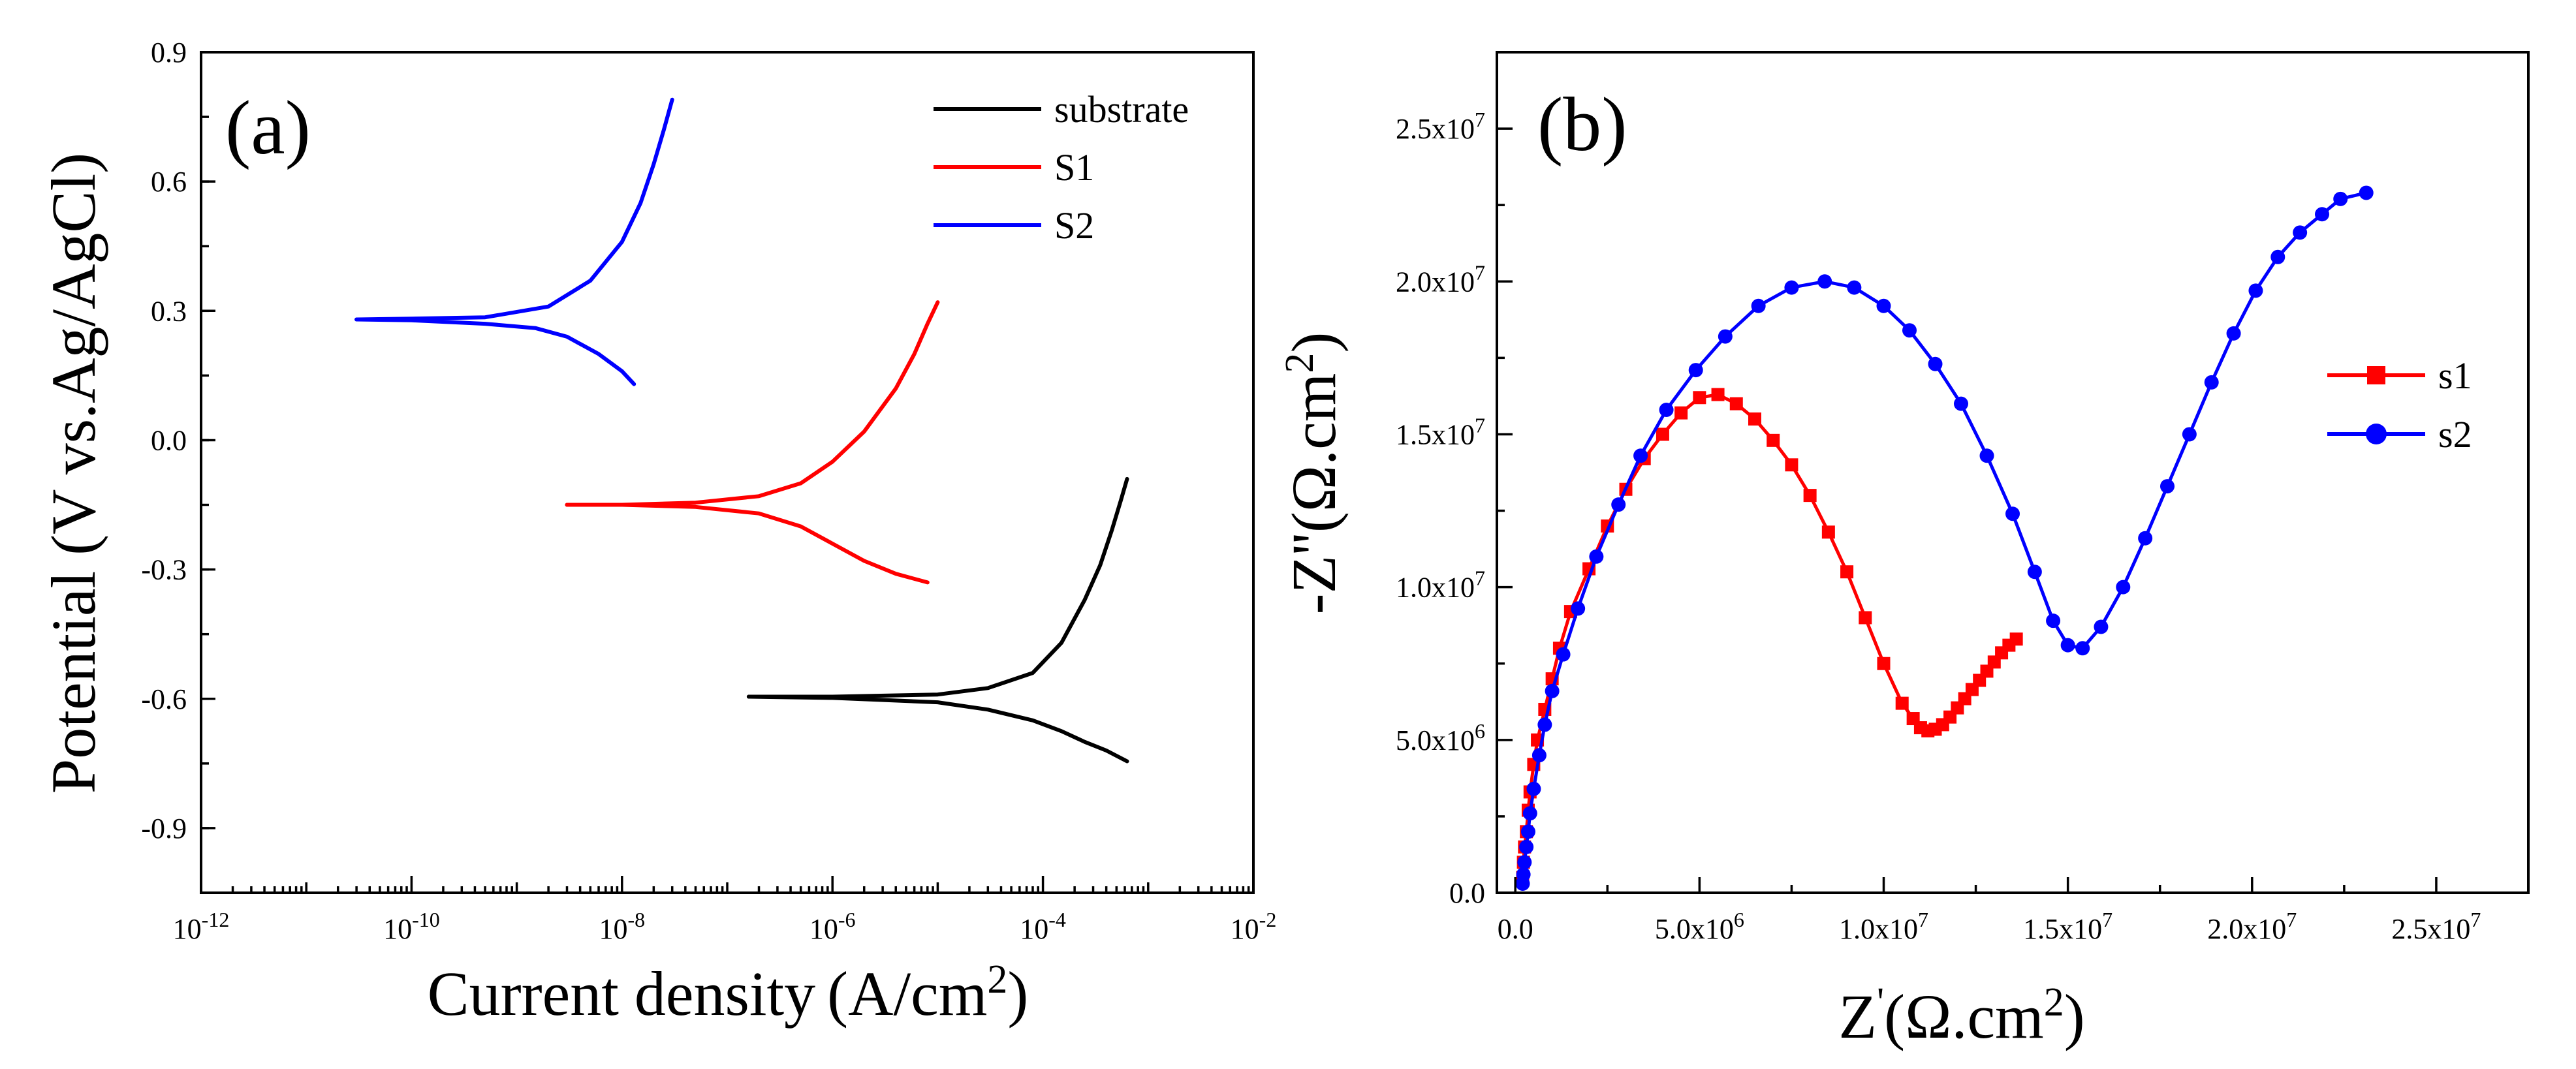  What do you see at coordinates (1314, 342) in the screenshot?
I see `y-title-close: )` at bounding box center [1314, 342].